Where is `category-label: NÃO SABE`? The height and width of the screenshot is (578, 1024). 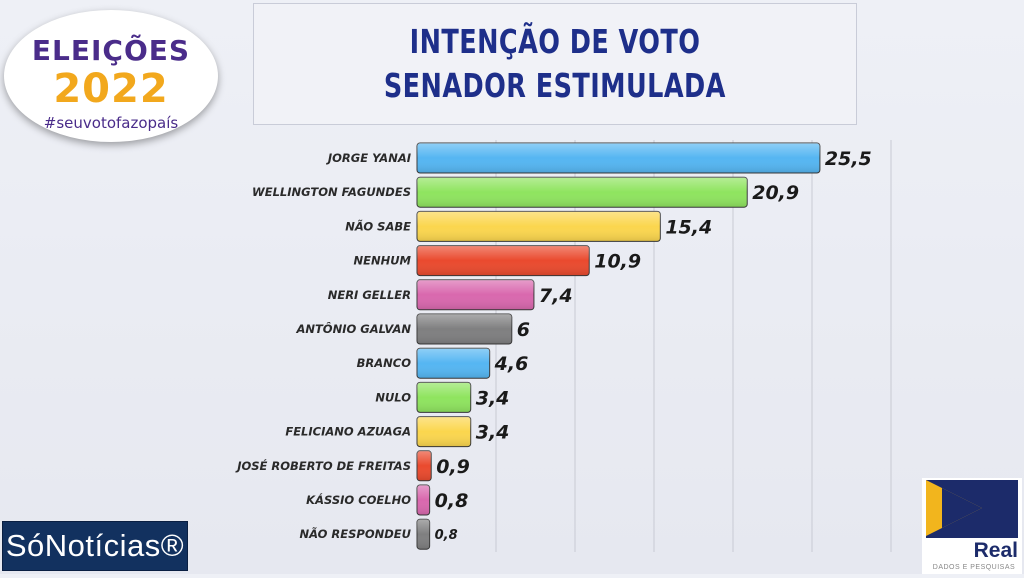 category-label: NÃO SABE is located at coordinates (378, 225).